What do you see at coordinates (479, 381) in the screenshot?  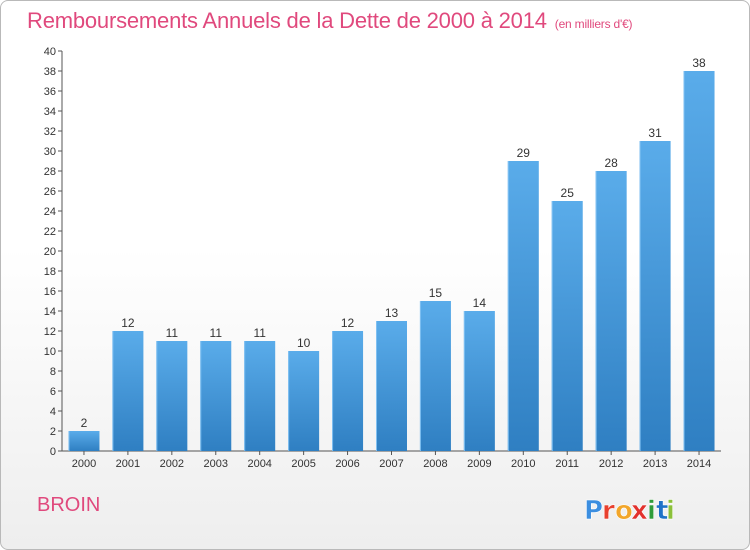 I see `bar-2009` at bounding box center [479, 381].